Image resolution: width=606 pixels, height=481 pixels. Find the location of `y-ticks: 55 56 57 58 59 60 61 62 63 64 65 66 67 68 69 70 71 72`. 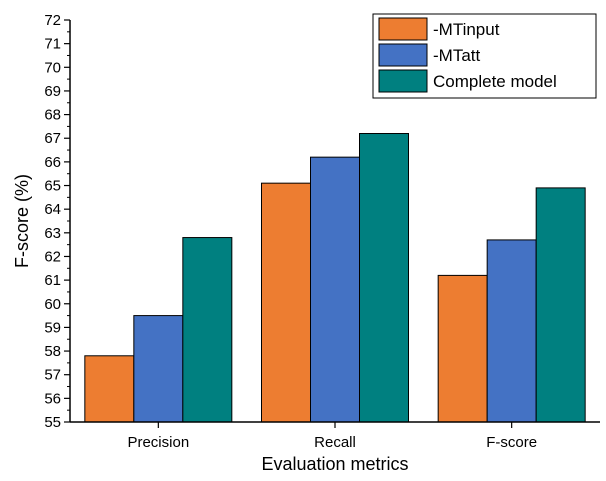

y-ticks: 55 56 57 58 59 60 61 62 63 64 65 66 67 68 69 70 71 72 is located at coordinates (57, 221).